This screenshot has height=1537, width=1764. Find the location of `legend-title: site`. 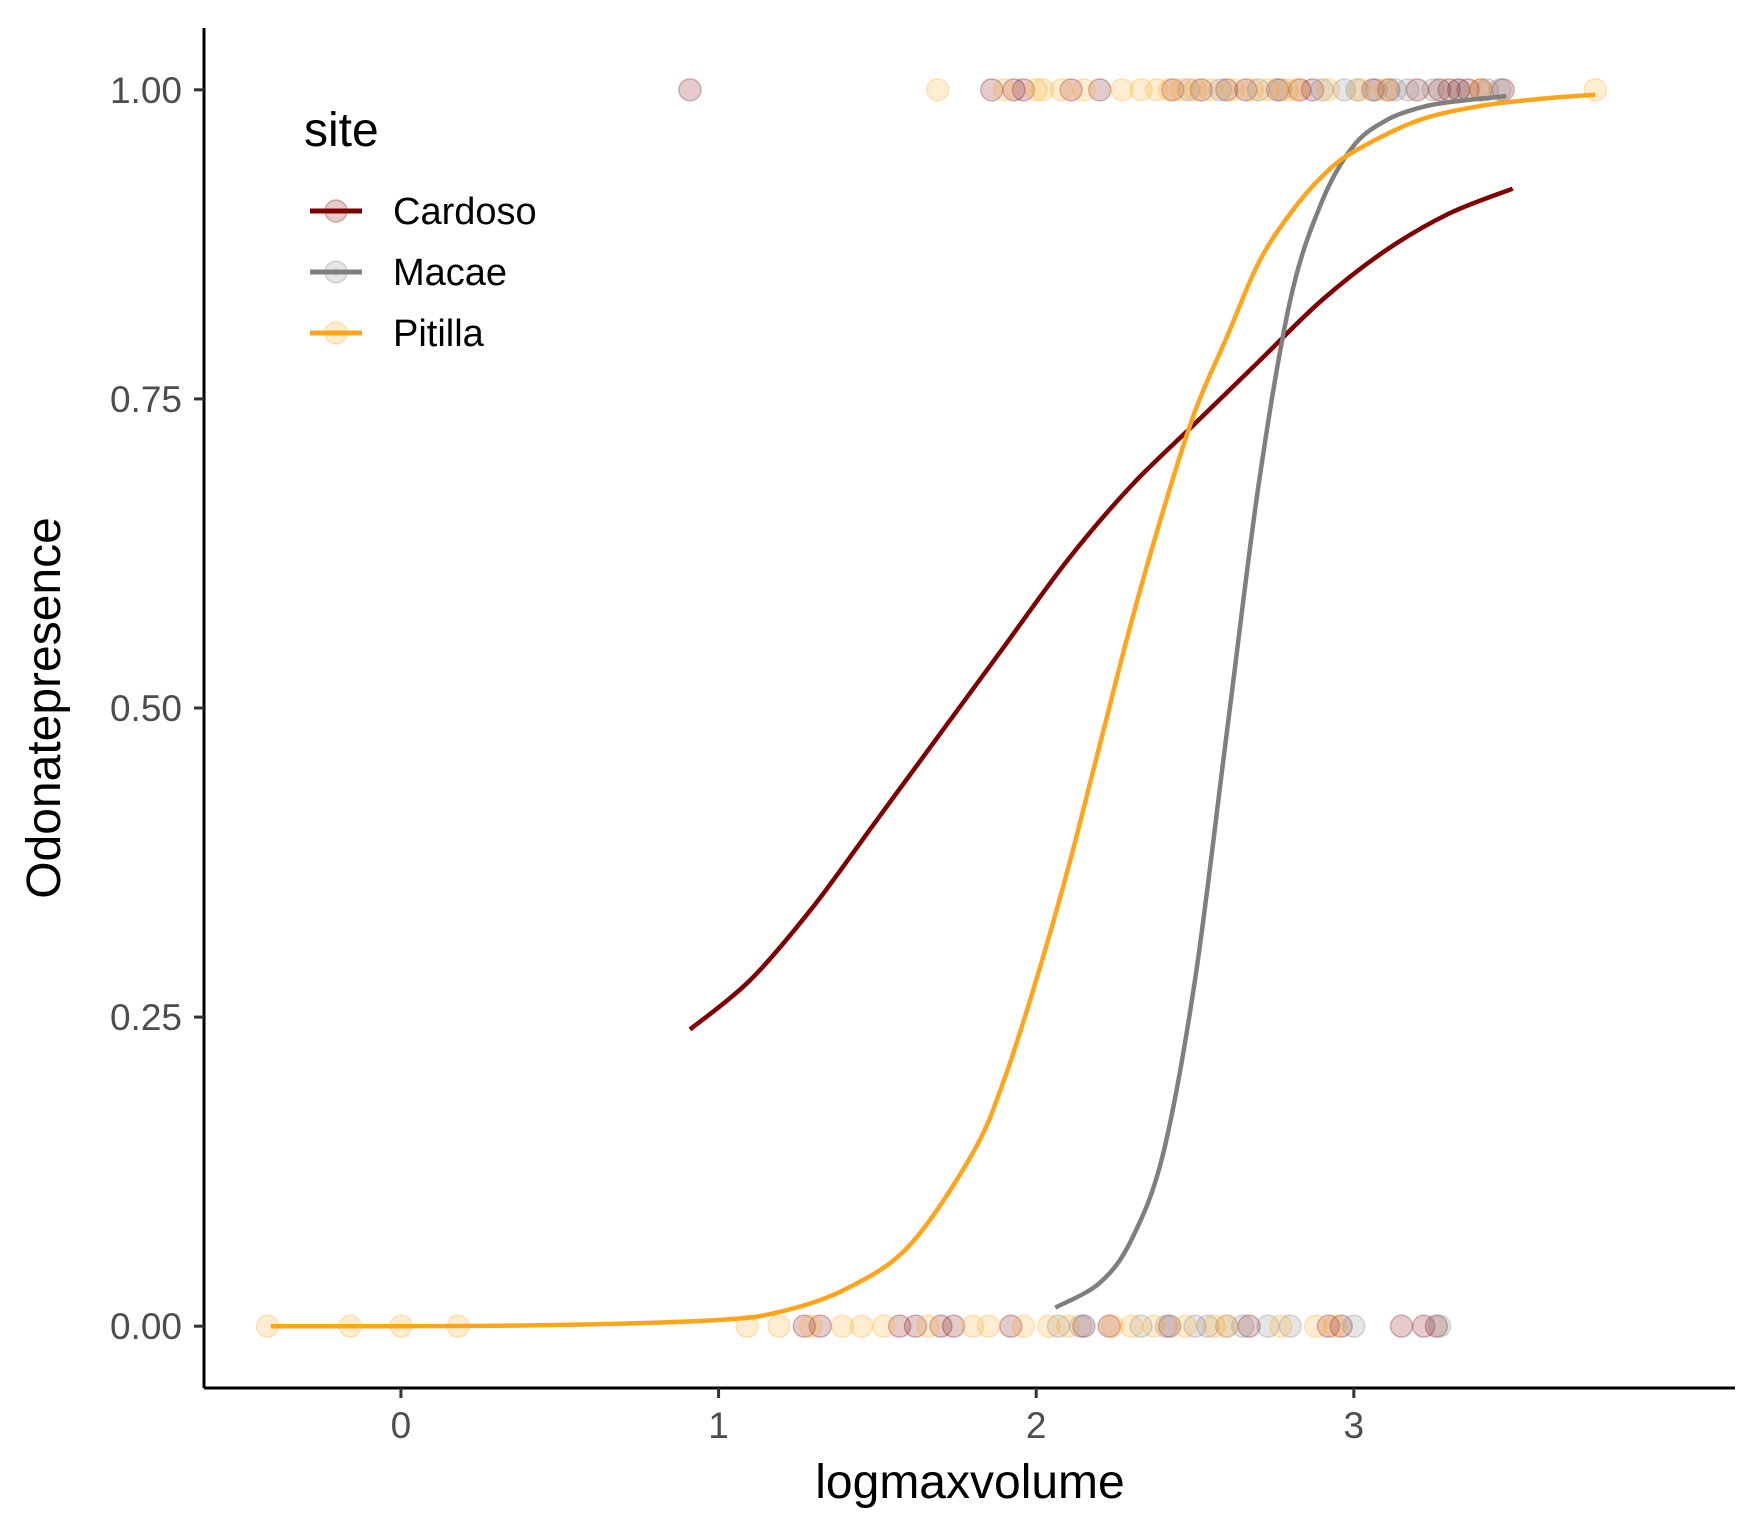

legend-title: site is located at coordinates (341, 130).